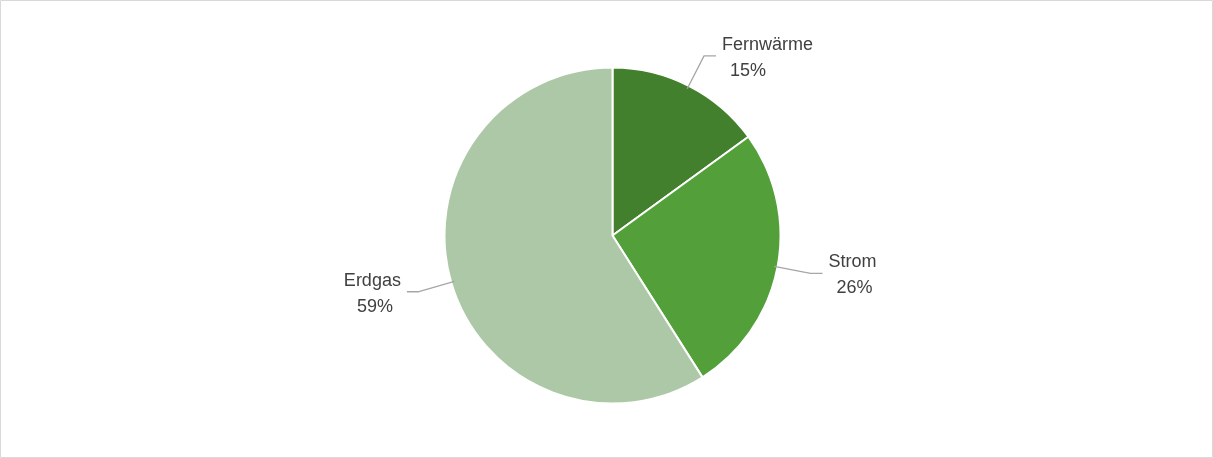 Image resolution: width=1213 pixels, height=458 pixels. What do you see at coordinates (374, 305) in the screenshot?
I see `data-label: 59%` at bounding box center [374, 305].